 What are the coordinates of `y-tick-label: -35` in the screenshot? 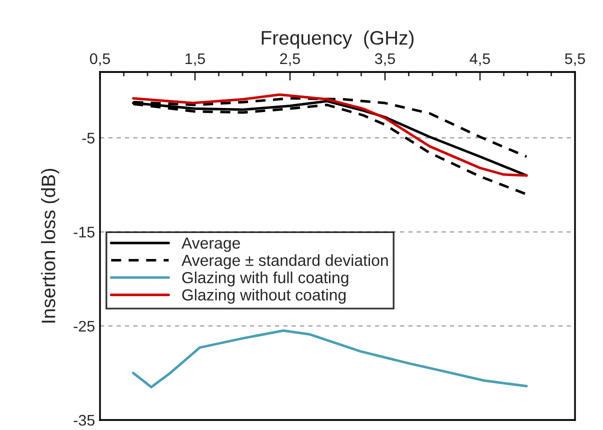 It's located at (84, 420).